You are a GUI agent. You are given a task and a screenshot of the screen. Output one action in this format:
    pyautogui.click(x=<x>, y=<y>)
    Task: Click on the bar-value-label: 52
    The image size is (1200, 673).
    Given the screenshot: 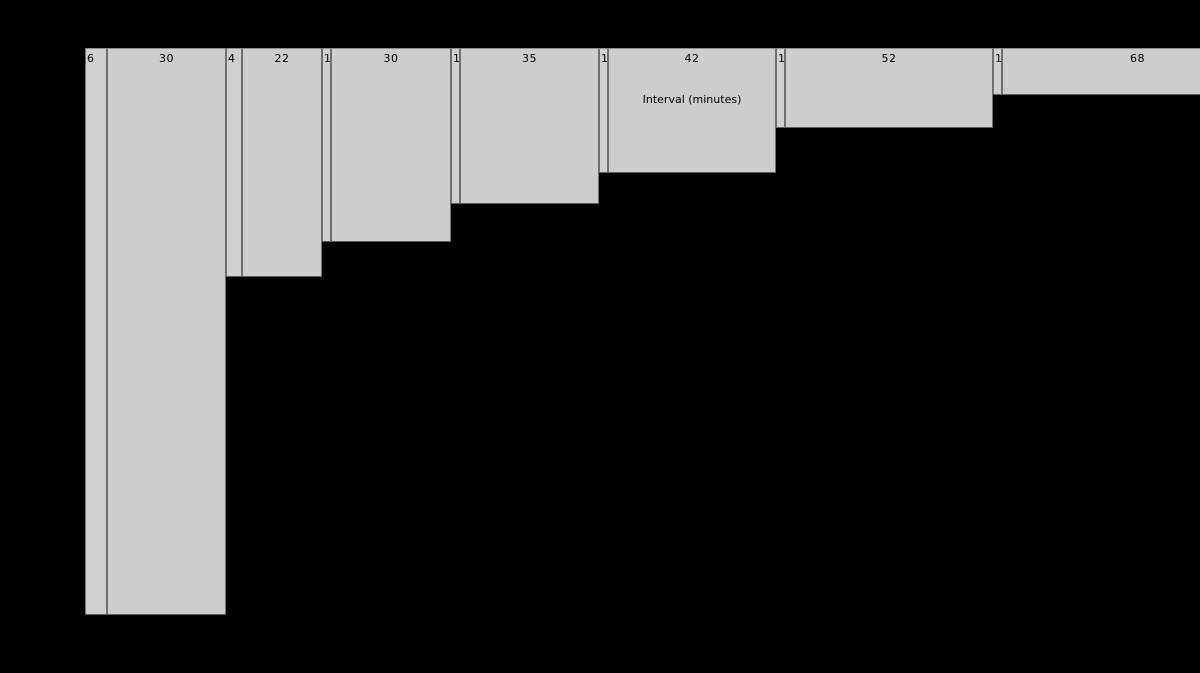 What is the action you would take?
    pyautogui.click(x=889, y=58)
    